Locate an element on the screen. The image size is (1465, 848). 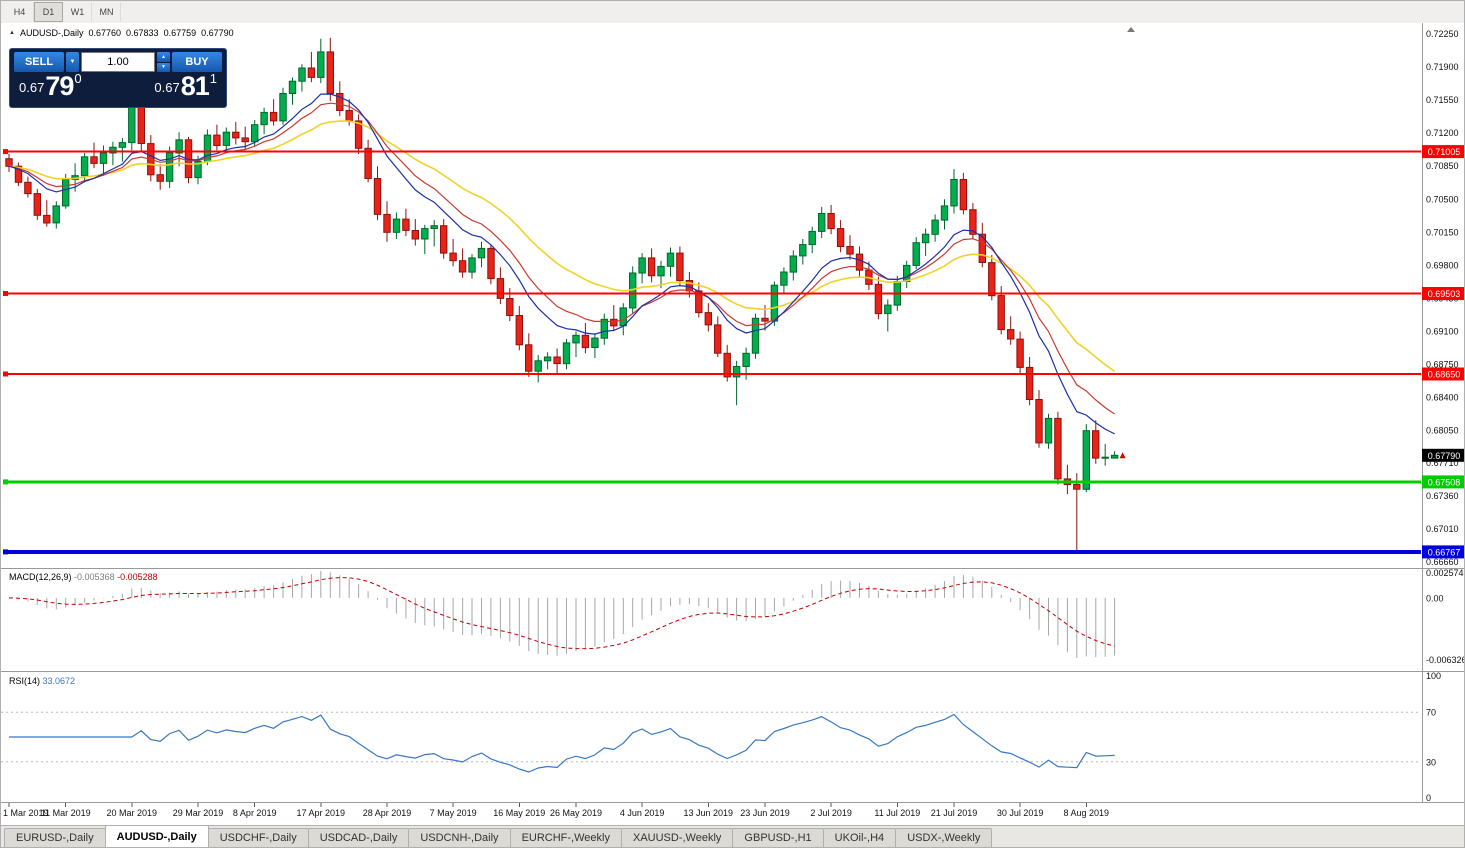
svg-text: 0.66767 is located at coordinates (1444, 552).